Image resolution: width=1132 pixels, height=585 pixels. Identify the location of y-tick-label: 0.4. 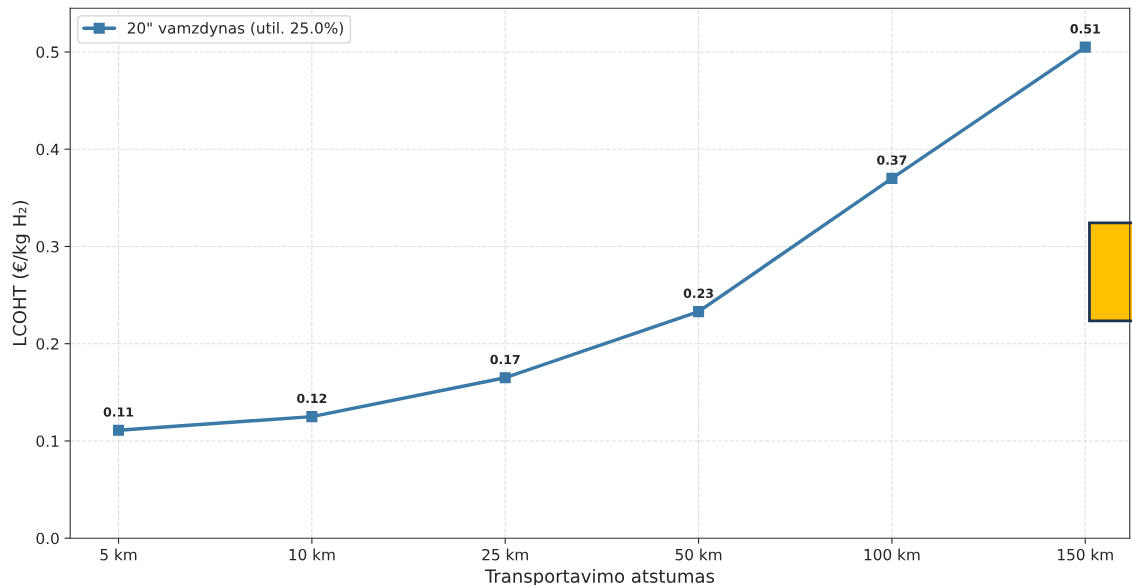
(47, 149).